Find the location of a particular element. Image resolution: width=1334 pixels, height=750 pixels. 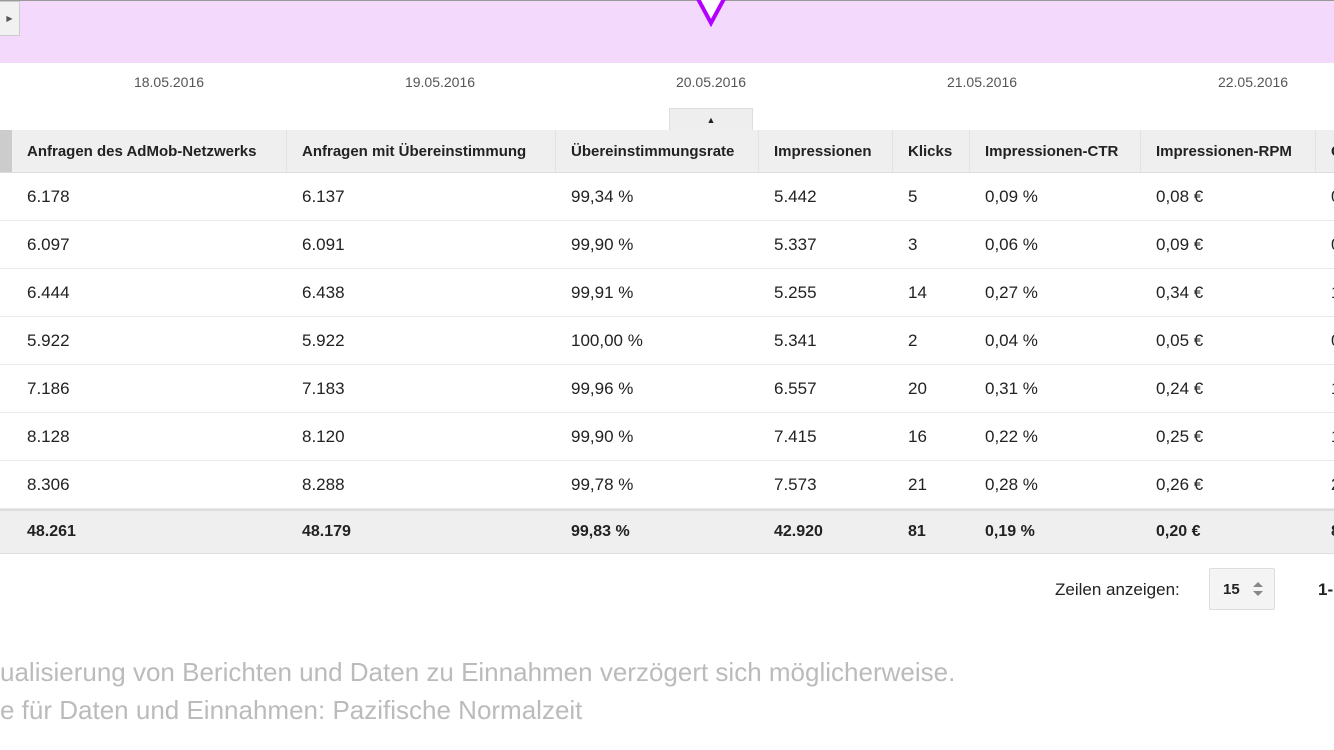

table-cell: 3 is located at coordinates (913, 244).